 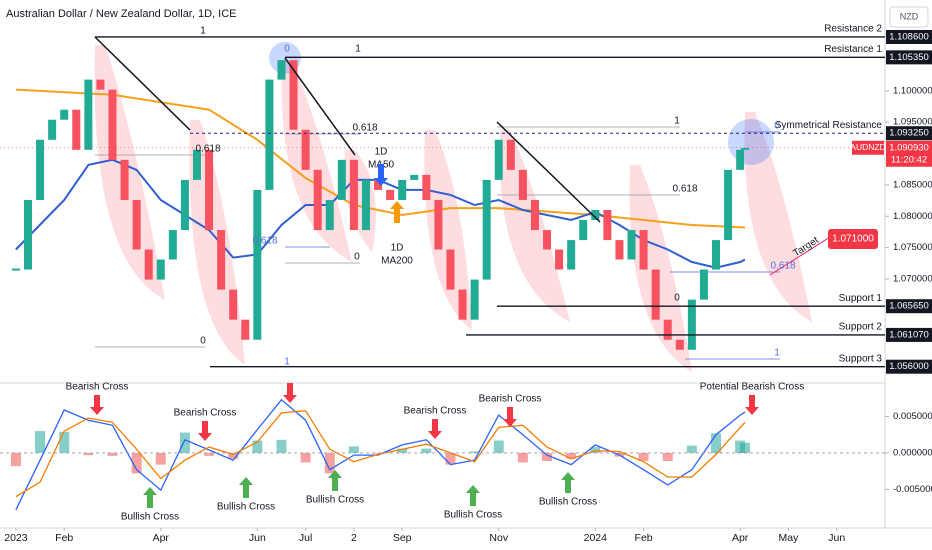 I want to click on highlight-swoosh, so click(x=448, y=230).